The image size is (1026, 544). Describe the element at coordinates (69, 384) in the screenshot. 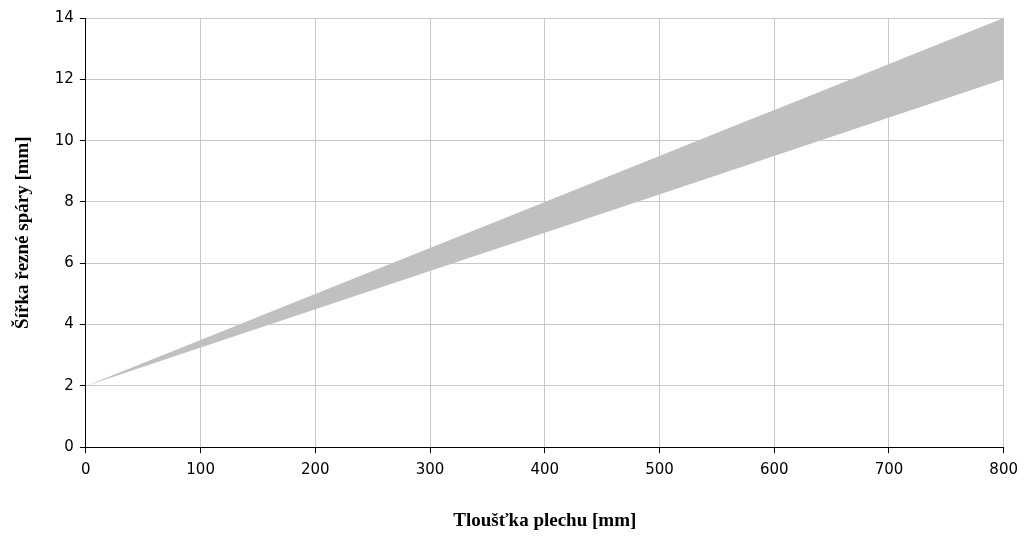

I see `y-tick-label: 2` at that location.